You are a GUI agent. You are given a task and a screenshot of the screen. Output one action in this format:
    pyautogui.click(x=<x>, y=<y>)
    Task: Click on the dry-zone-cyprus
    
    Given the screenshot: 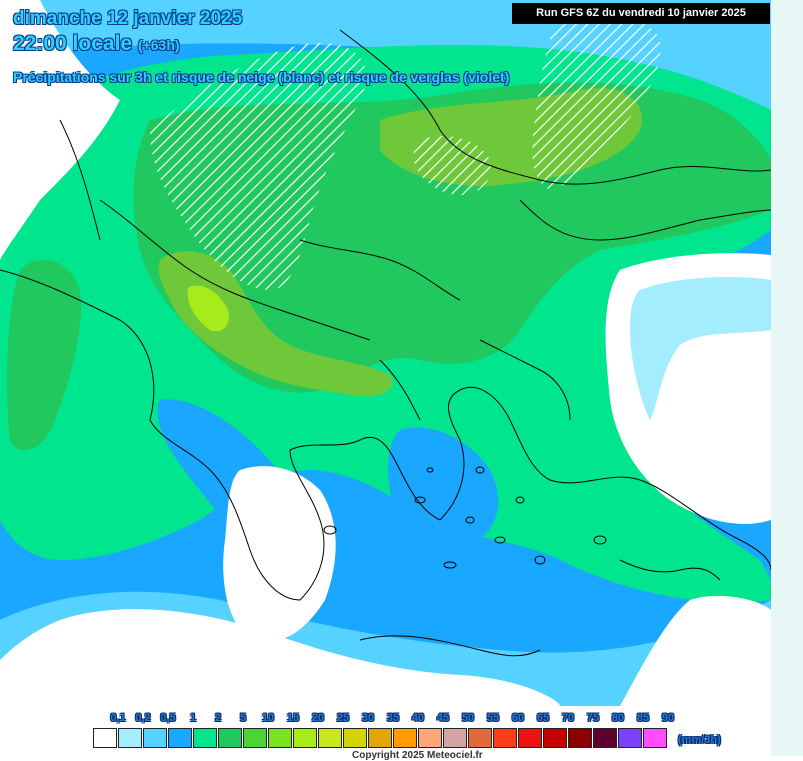 What is the action you would take?
    pyautogui.click(x=695, y=650)
    